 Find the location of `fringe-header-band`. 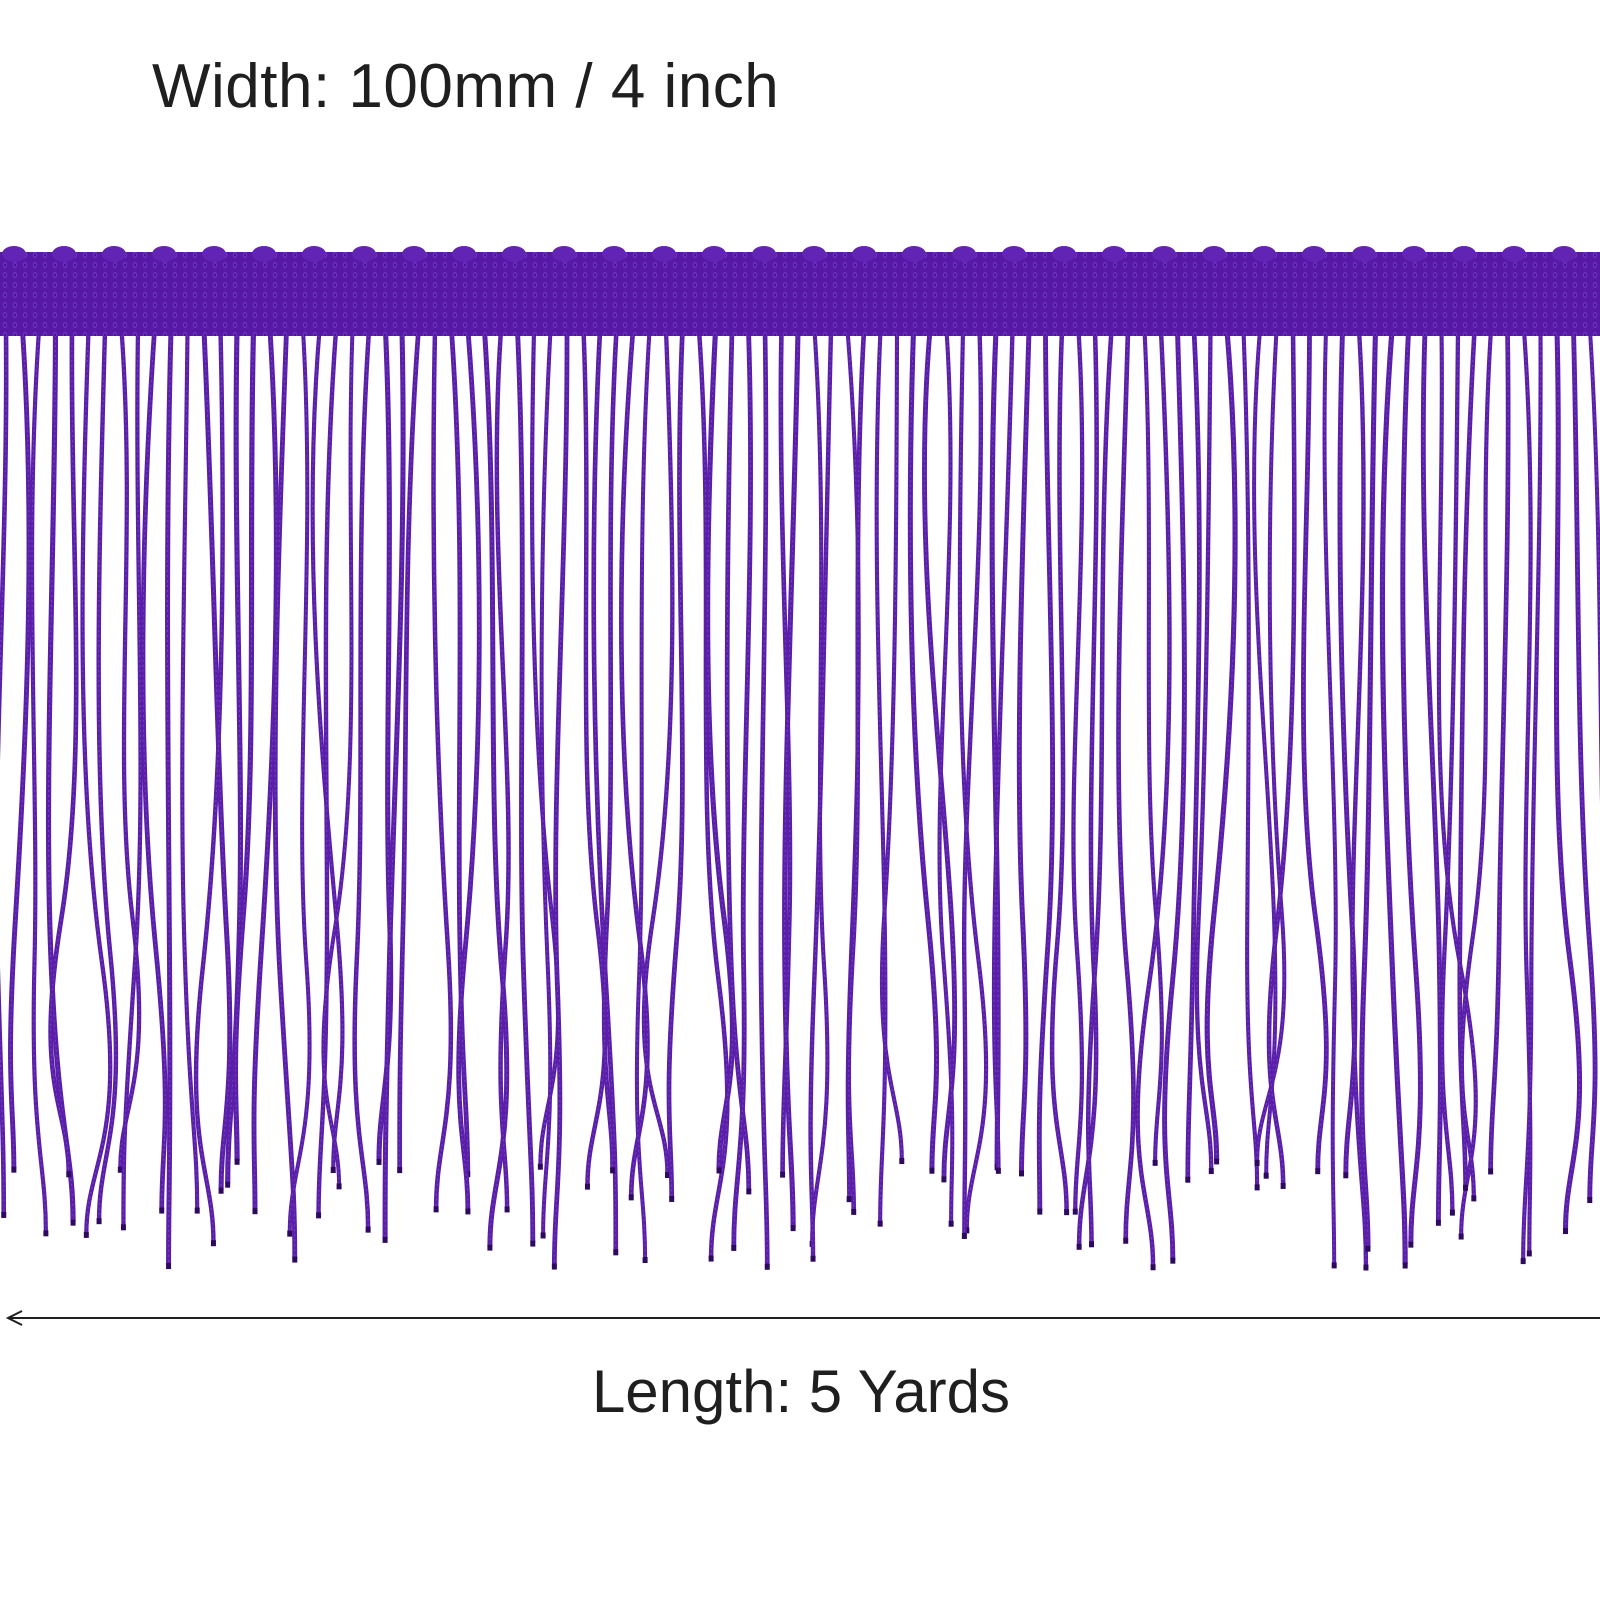

fringe-header-band is located at coordinates (800, 291).